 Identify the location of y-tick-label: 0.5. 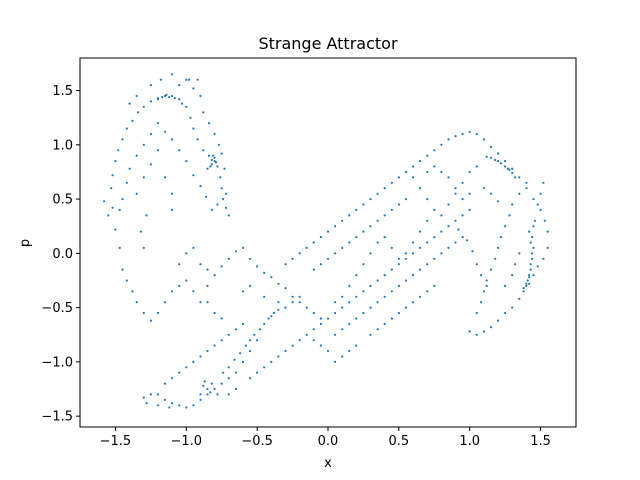
(62, 200).